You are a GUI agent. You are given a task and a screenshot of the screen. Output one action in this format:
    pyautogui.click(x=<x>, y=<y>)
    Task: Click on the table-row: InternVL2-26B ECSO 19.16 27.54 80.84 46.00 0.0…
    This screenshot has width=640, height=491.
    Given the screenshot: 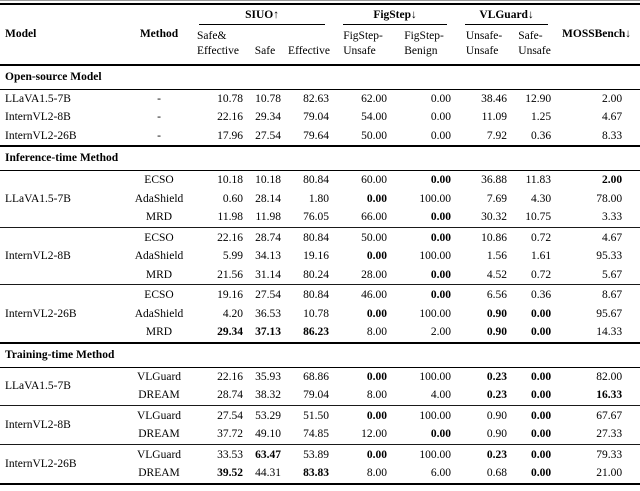 What is the action you would take?
    pyautogui.click(x=320, y=313)
    